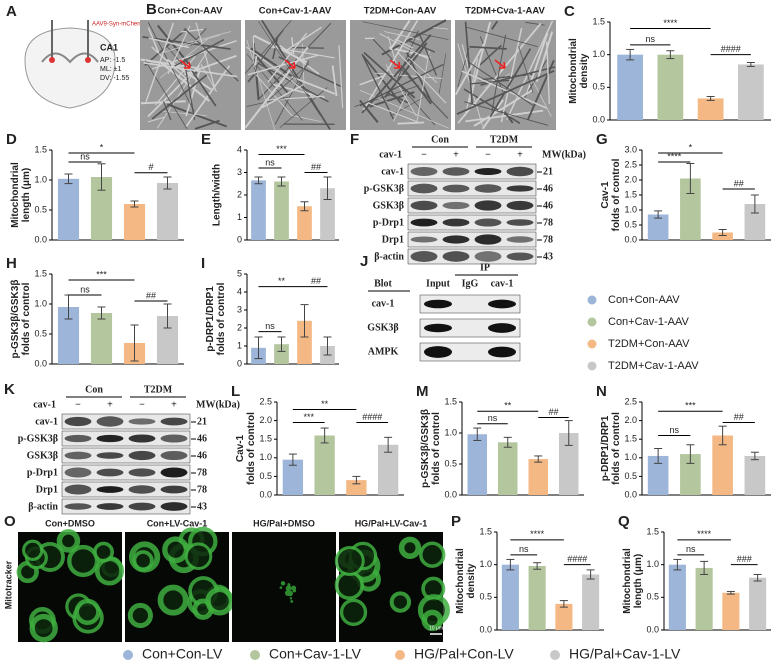 The height and width of the screenshot is (665, 777). What do you see at coordinates (485, 564) in the screenshot?
I see `y-tick-label: 1.0` at bounding box center [485, 564].